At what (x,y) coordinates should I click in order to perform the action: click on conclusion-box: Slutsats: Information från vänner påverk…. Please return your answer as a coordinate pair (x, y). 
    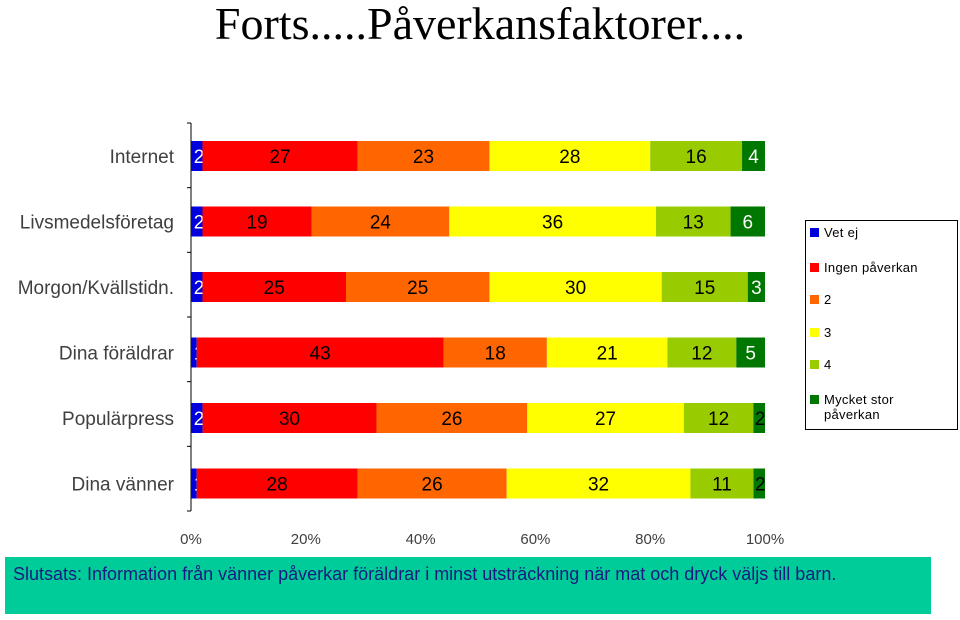
    Looking at the image, I should click on (468, 585).